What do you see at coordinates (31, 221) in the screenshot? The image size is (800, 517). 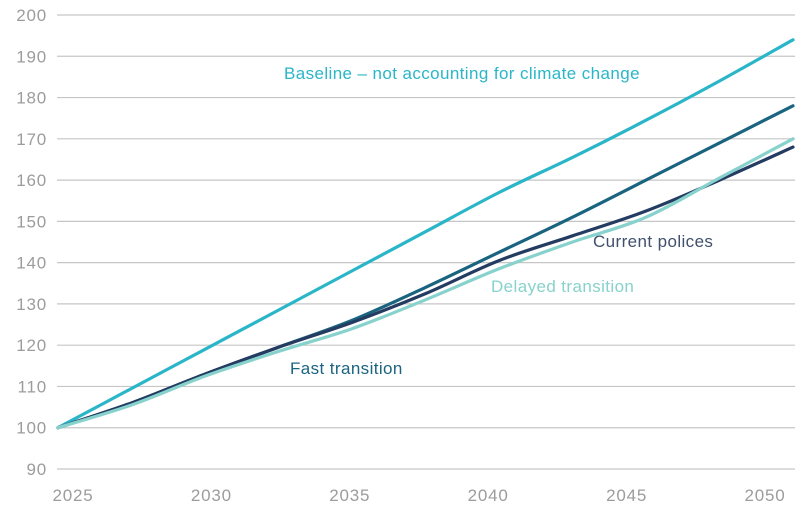 I see `y-tick-label: 150` at bounding box center [31, 221].